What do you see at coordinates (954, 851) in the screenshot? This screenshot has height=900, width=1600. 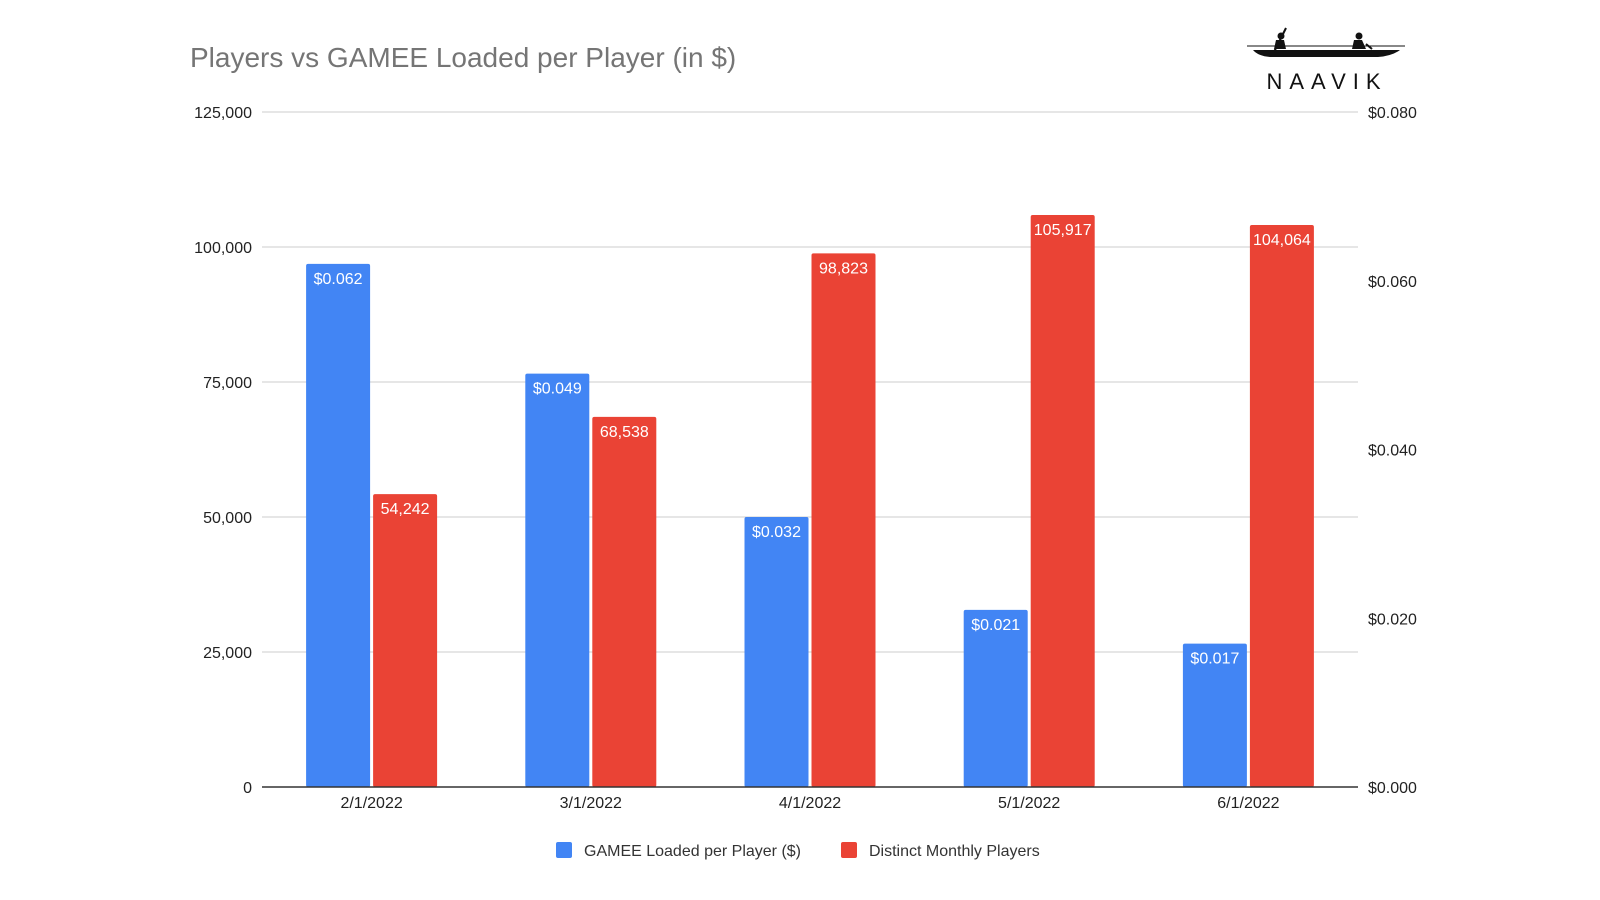 I see `legend-label: Distinct Monthly Players` at bounding box center [954, 851].